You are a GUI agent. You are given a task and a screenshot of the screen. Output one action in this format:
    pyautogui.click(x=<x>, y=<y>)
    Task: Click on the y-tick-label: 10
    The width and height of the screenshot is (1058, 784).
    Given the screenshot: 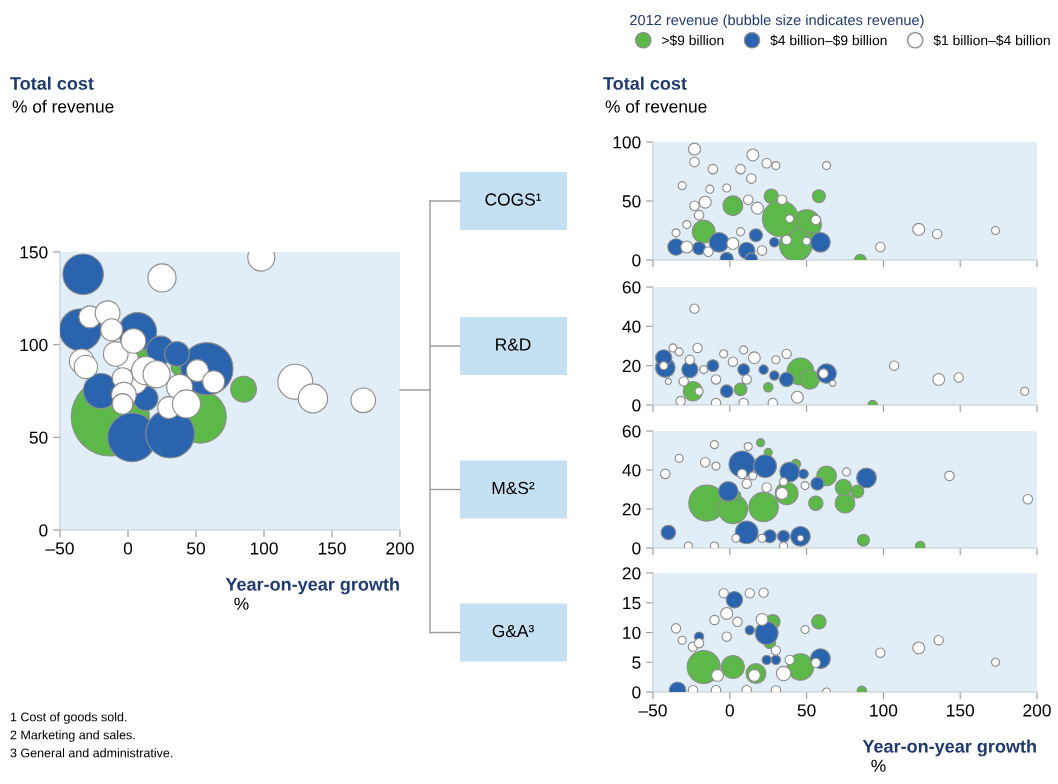 What is the action you would take?
    pyautogui.click(x=632, y=632)
    